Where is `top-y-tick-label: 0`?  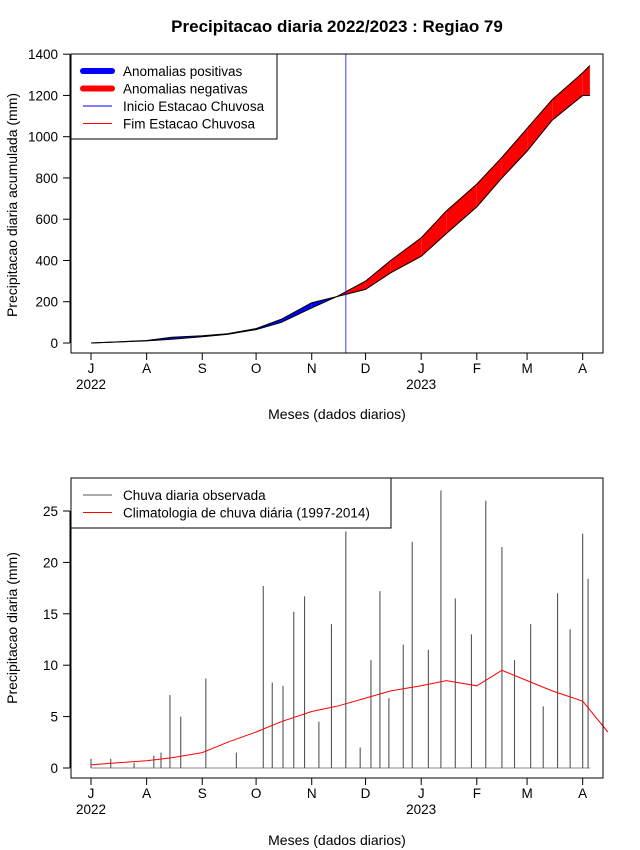 top-y-tick-label: 0 is located at coordinates (54, 343).